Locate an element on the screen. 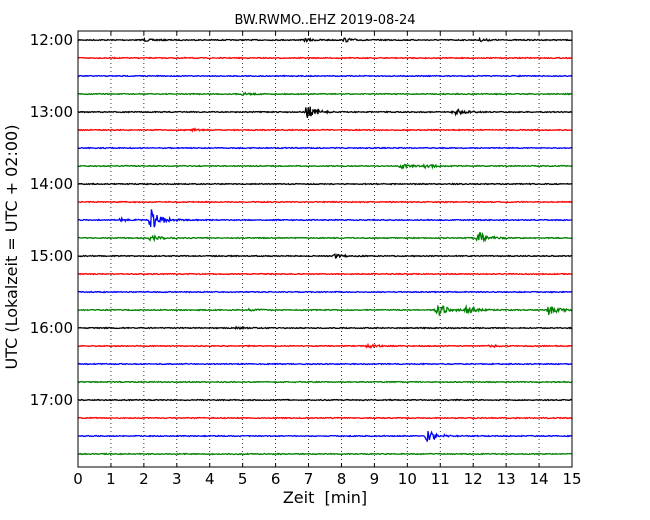 Image resolution: width=650 pixels, height=520 pixels. x-tick-label-6: 6 is located at coordinates (276, 479).